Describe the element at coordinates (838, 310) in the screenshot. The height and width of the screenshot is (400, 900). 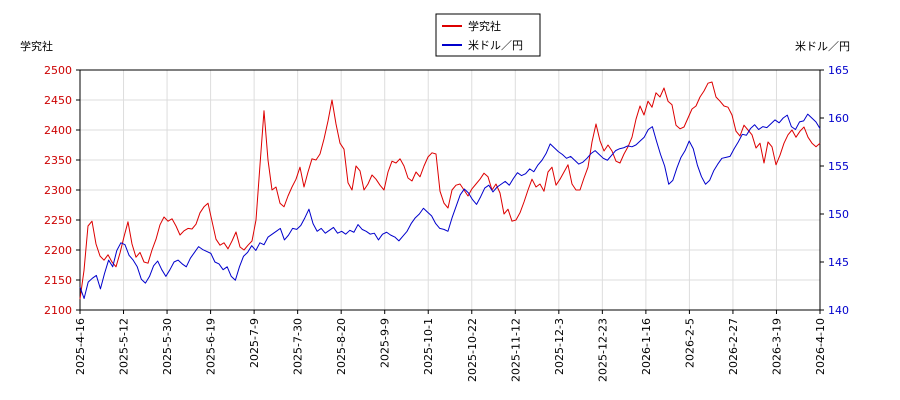
I see `right-tick-label: 140` at that location.